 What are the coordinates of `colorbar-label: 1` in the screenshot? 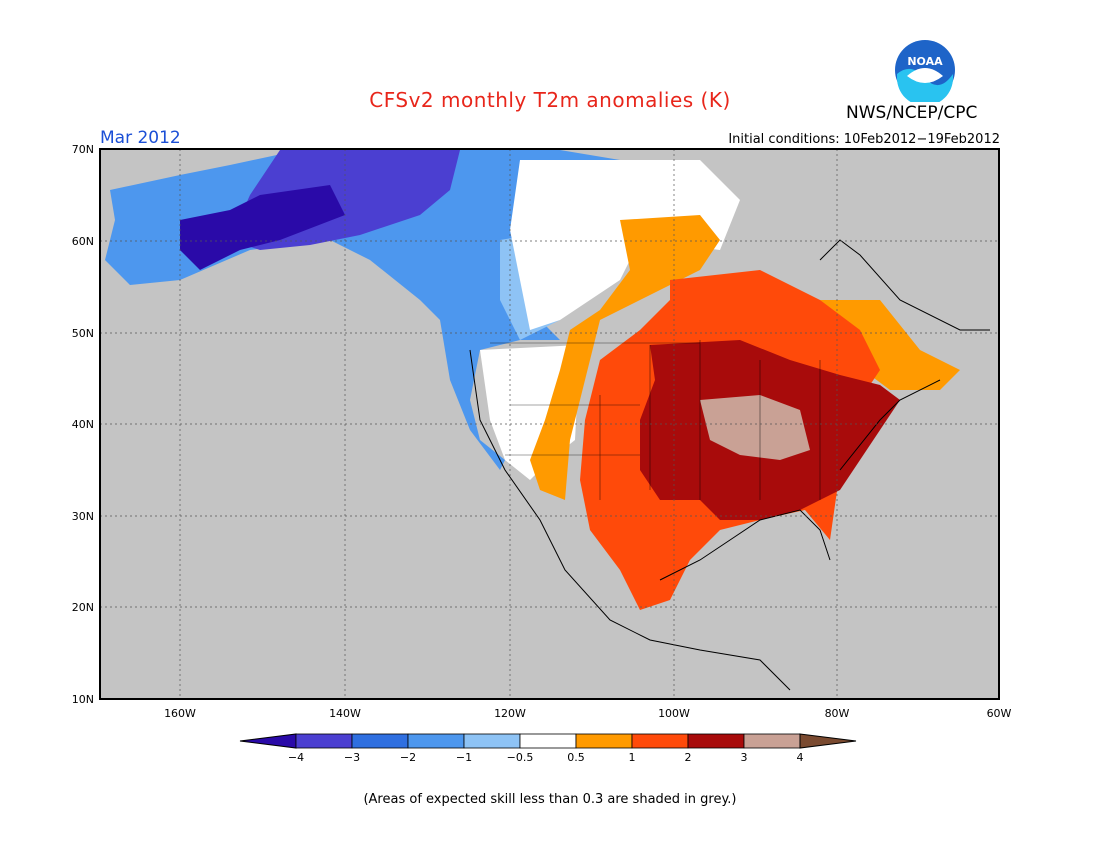 It's located at (632, 757).